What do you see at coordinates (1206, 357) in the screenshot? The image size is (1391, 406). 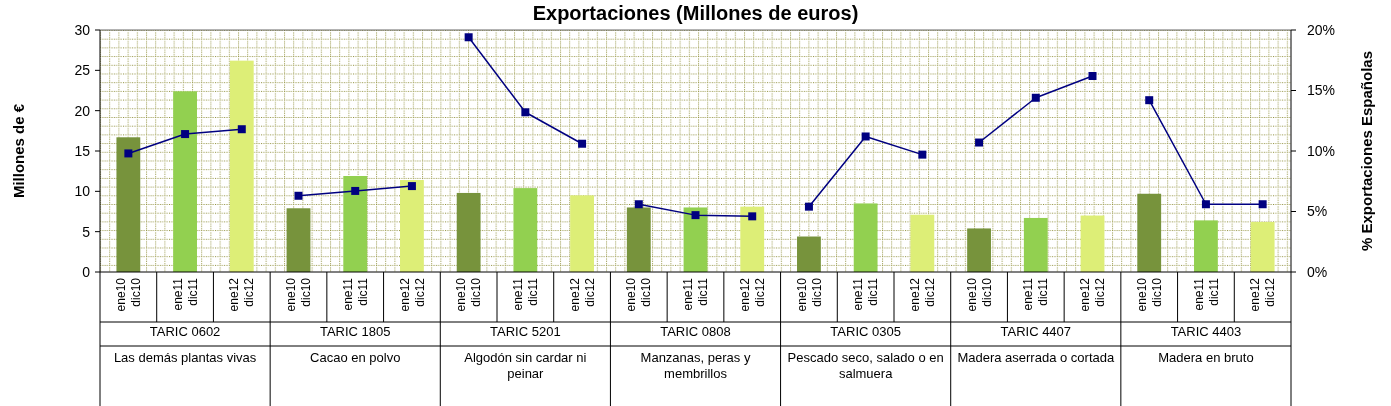 I see `text: Madera en bruto` at bounding box center [1206, 357].